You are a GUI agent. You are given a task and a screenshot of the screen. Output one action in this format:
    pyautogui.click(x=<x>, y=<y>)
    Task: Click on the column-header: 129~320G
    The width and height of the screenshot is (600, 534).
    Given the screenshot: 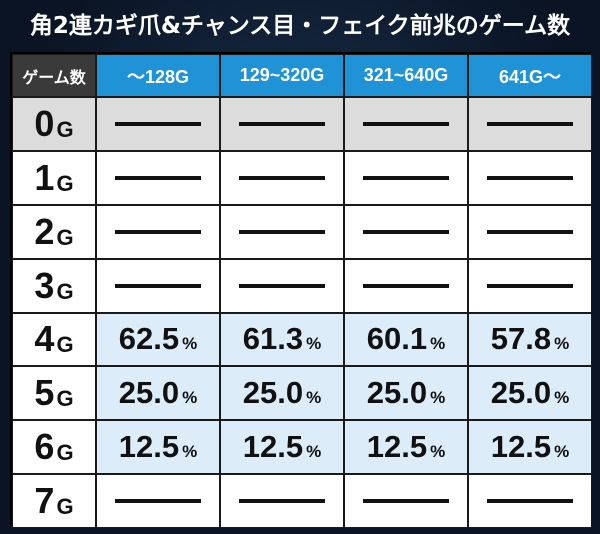 What is the action you would take?
    pyautogui.click(x=282, y=75)
    